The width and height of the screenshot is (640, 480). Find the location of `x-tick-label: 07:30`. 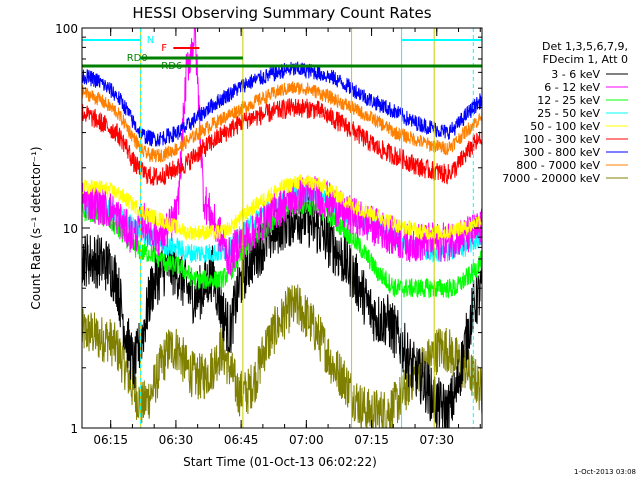

x-tick-label: 07:30 is located at coordinates (436, 440).